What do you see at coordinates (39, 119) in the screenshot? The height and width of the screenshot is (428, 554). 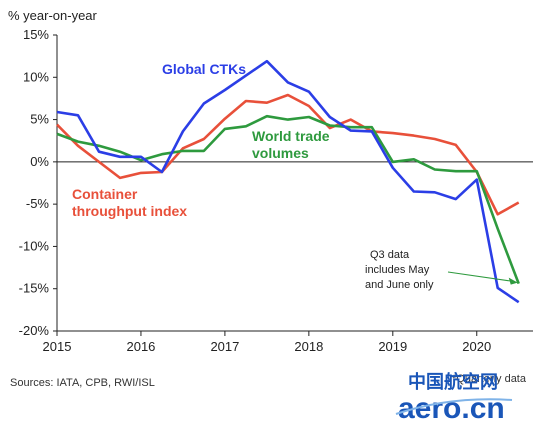 I see `y-tick-label: 5%` at bounding box center [39, 119].